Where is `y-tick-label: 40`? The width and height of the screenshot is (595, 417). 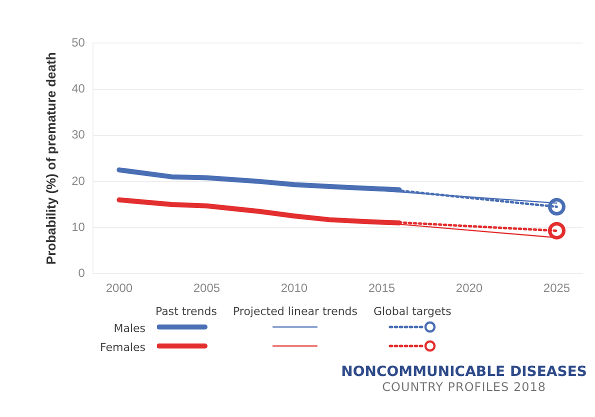 y-tick-label: 40 is located at coordinates (79, 89).